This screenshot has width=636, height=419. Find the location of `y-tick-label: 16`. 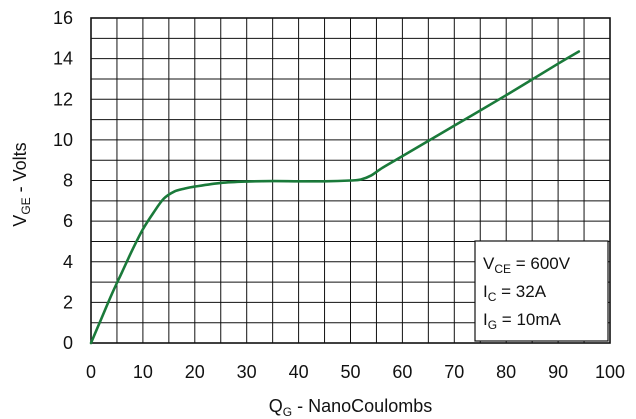

y-tick-label: 16 is located at coordinates (63, 18).